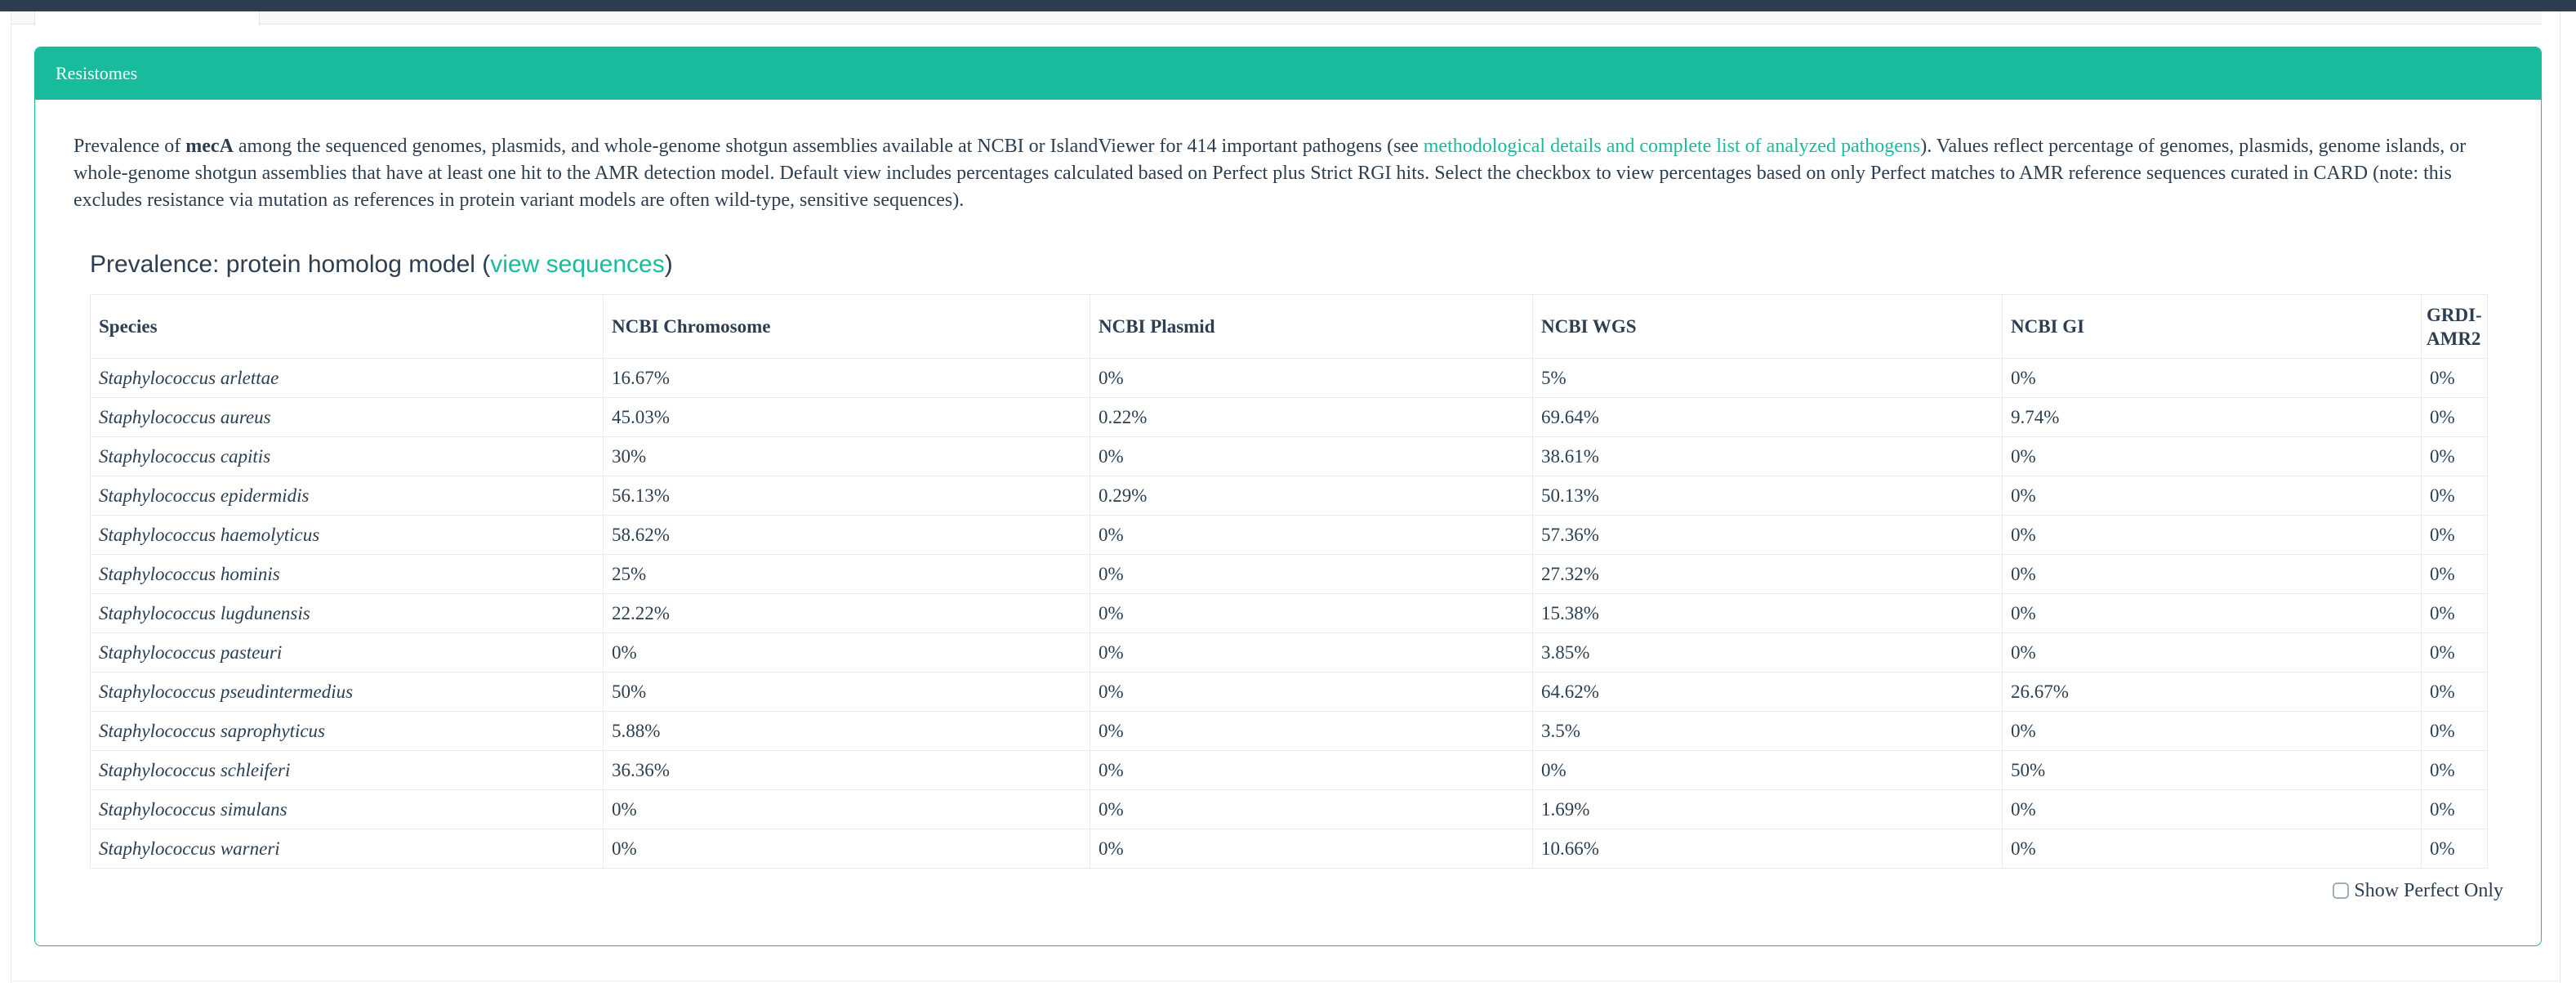 Image resolution: width=2576 pixels, height=983 pixels. I want to click on value-cell: 69.64%, so click(1767, 417).